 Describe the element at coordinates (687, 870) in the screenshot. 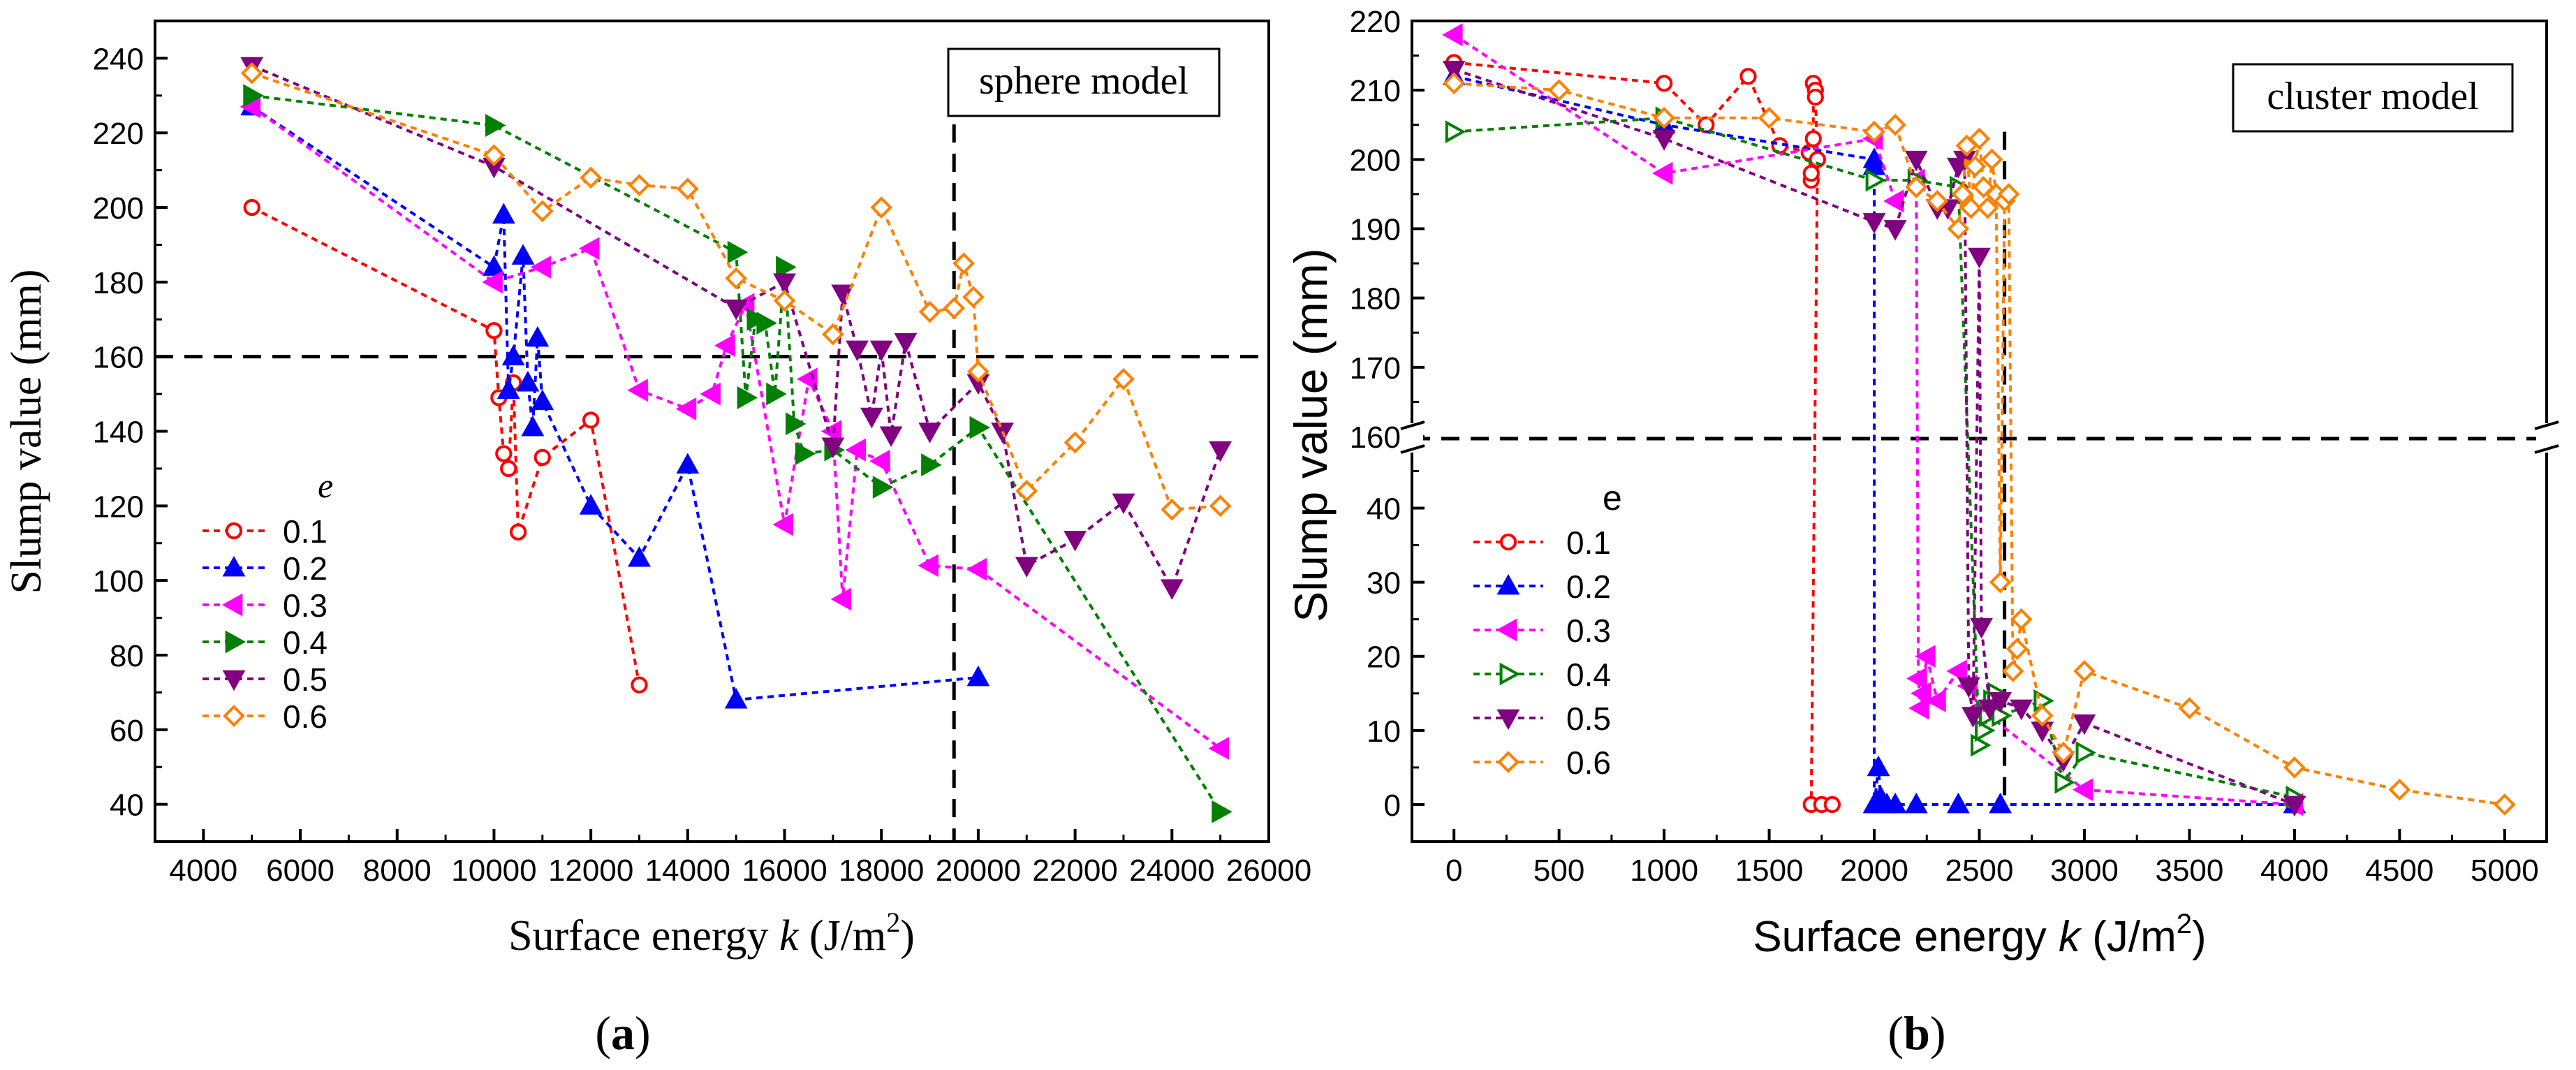

I see `chart-a-xtick-label: 14000` at that location.